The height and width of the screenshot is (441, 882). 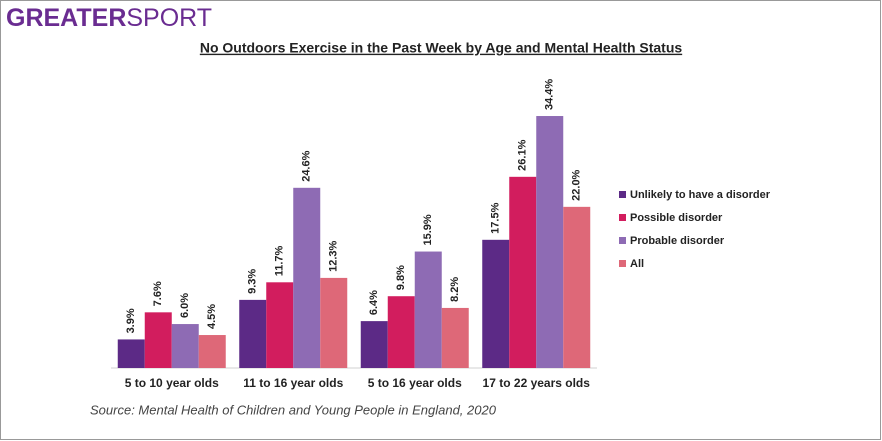 I want to click on x-tick-label: 5 to 10 year olds, so click(x=172, y=383).